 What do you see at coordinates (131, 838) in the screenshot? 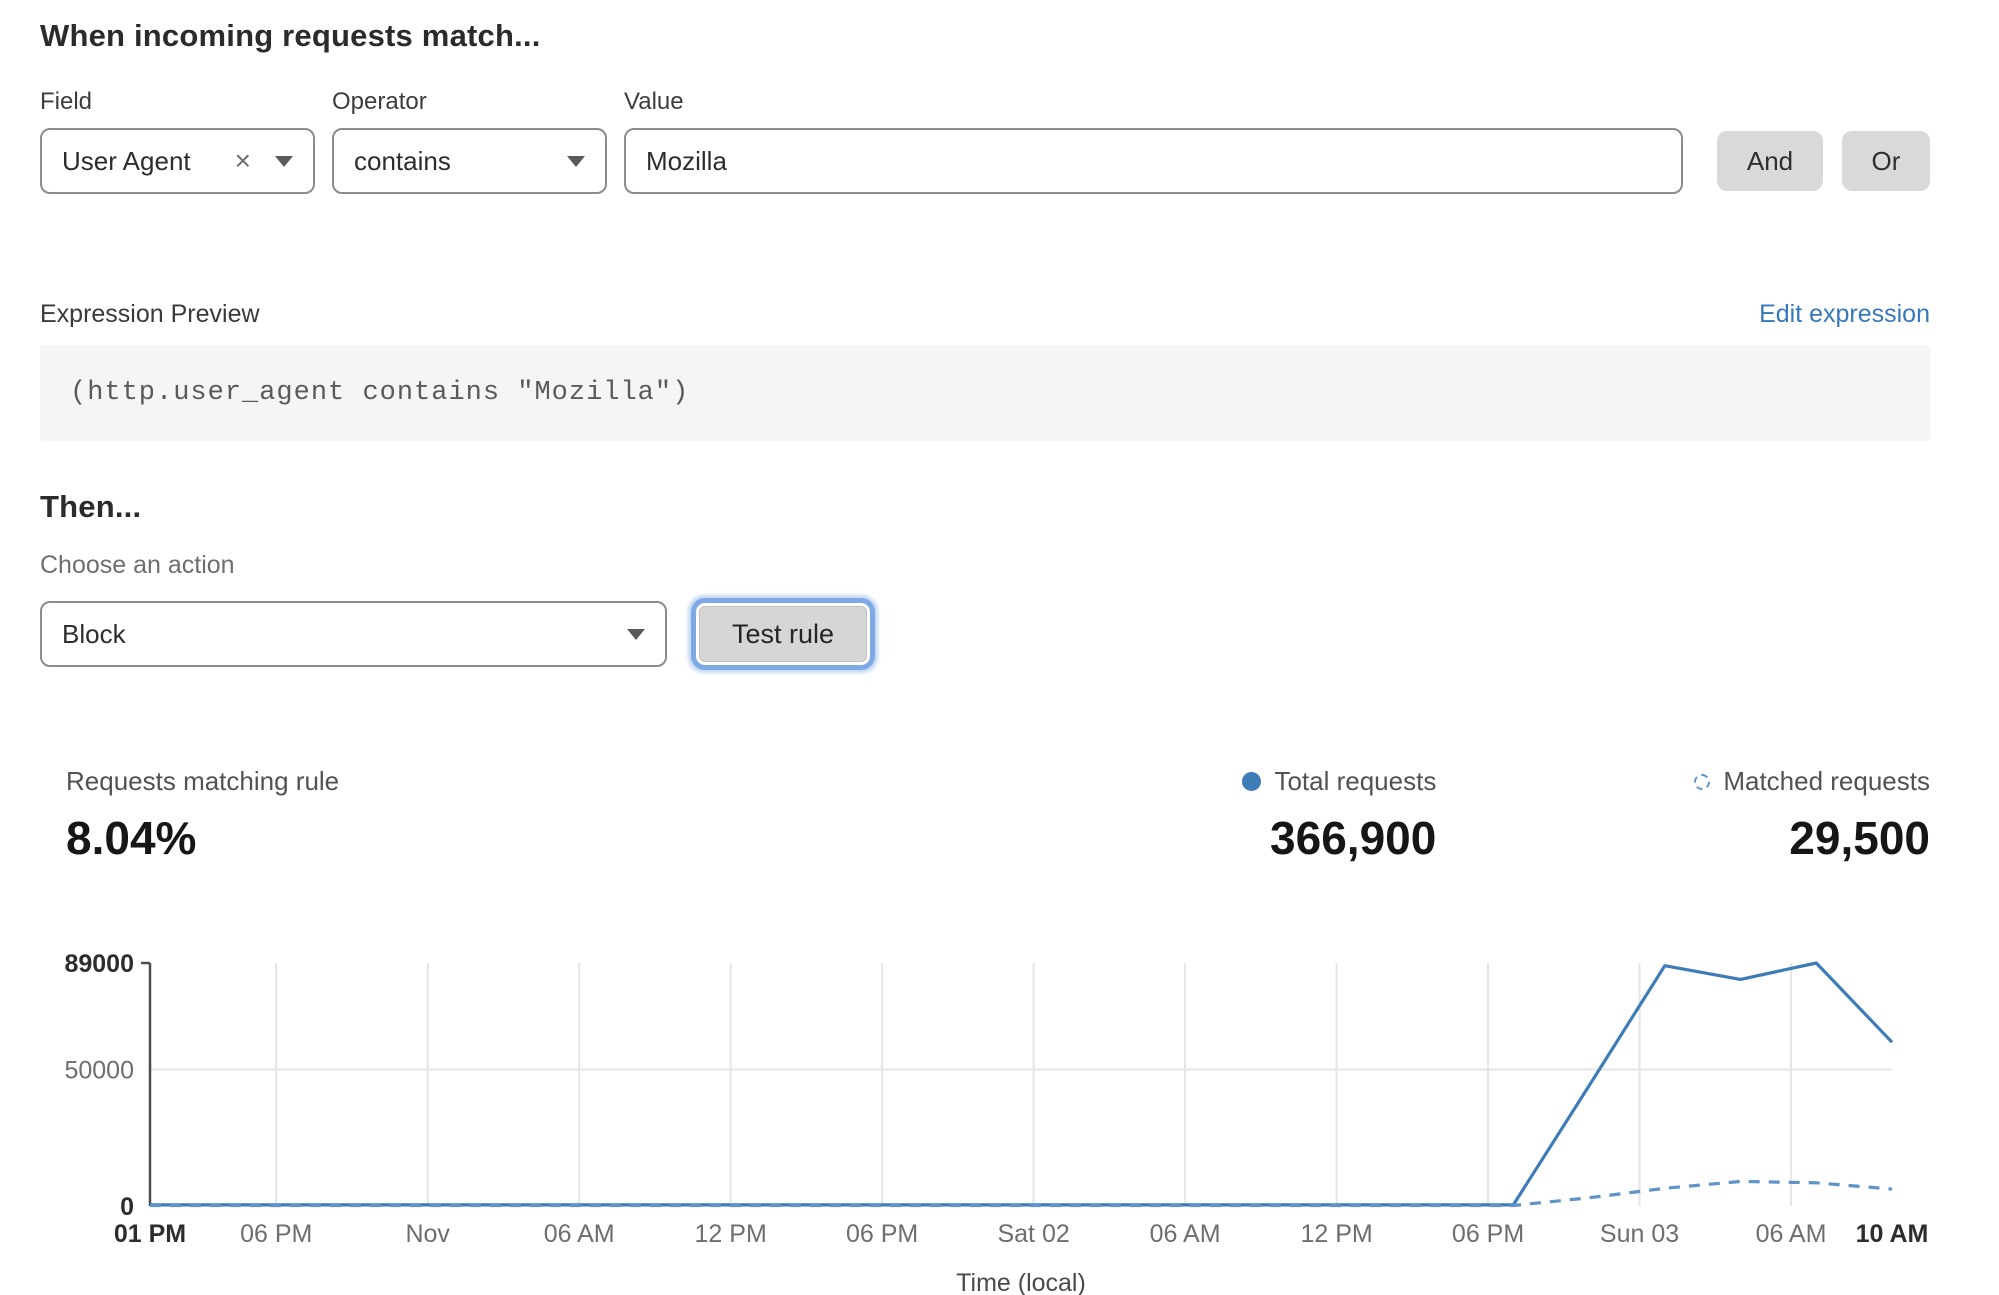
I see `matching-rule-value: 8.04%` at bounding box center [131, 838].